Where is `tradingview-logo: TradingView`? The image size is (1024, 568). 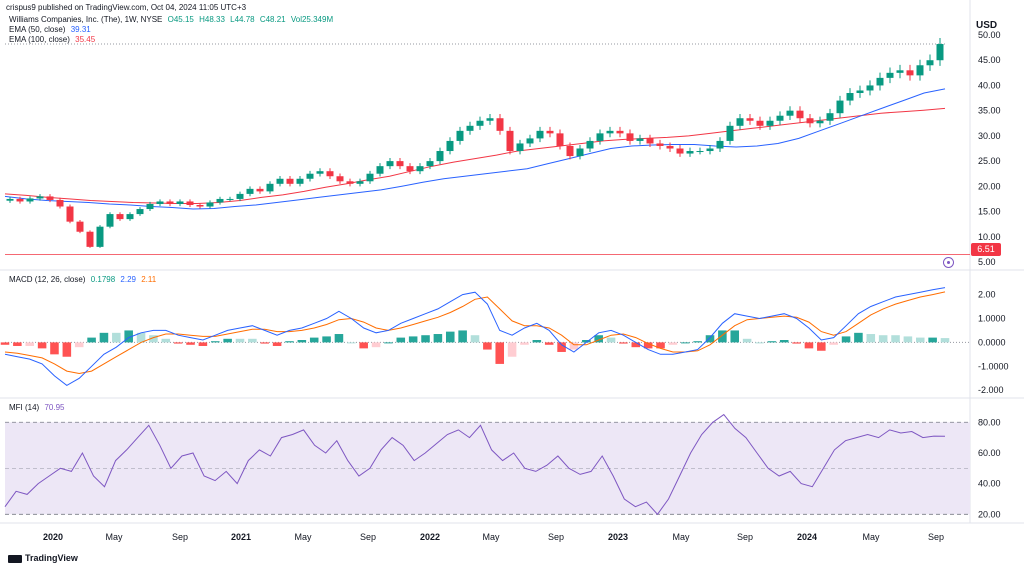
tradingview-logo: TradingView is located at coordinates (43, 558).